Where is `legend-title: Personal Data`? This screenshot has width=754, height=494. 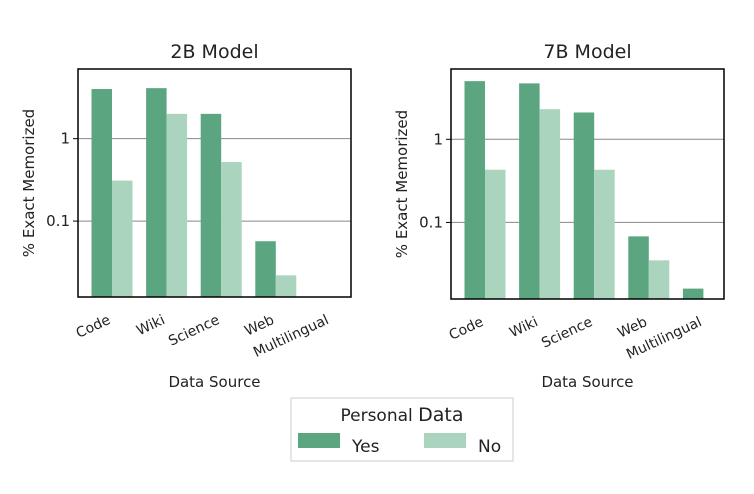 legend-title: Personal Data is located at coordinates (401, 415).